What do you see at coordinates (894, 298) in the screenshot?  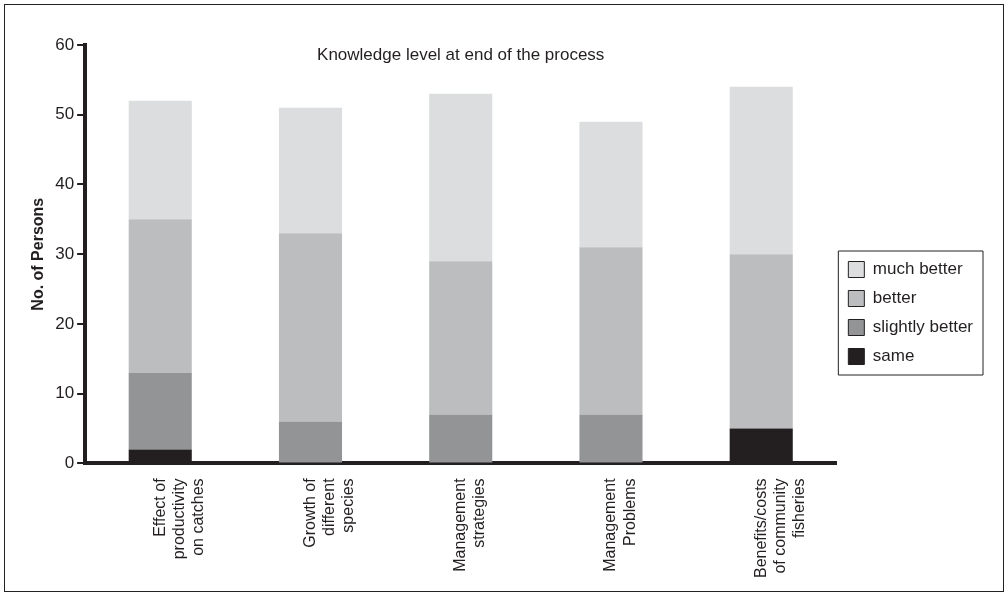 I see `legend-label: better` at bounding box center [894, 298].